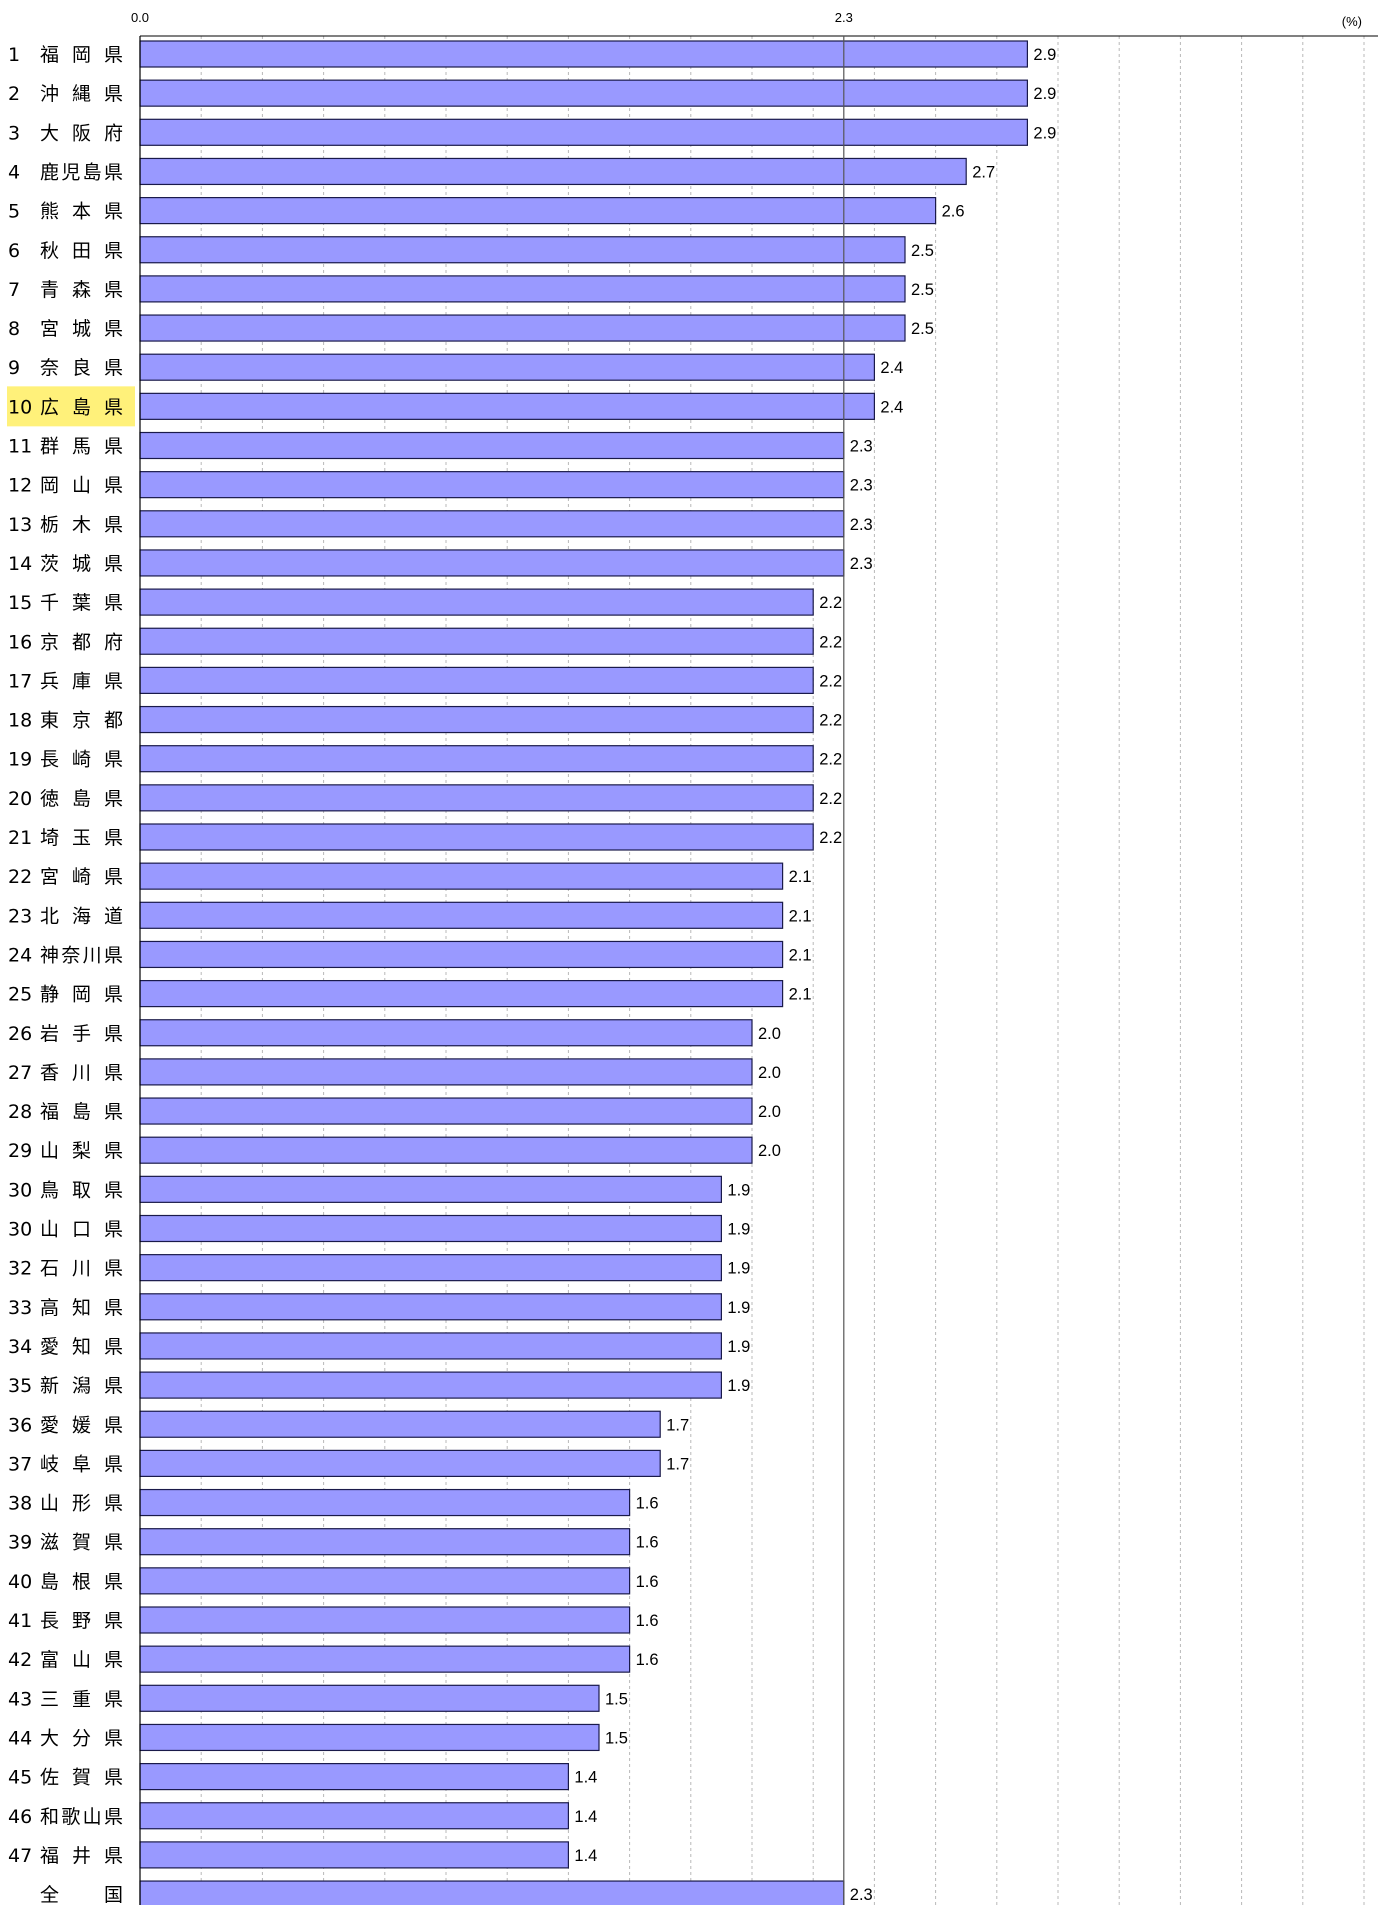 This screenshot has width=1378, height=1905. Describe the element at coordinates (81, 1034) in the screenshot. I see `prefecture-label: 岩 手 県` at that location.